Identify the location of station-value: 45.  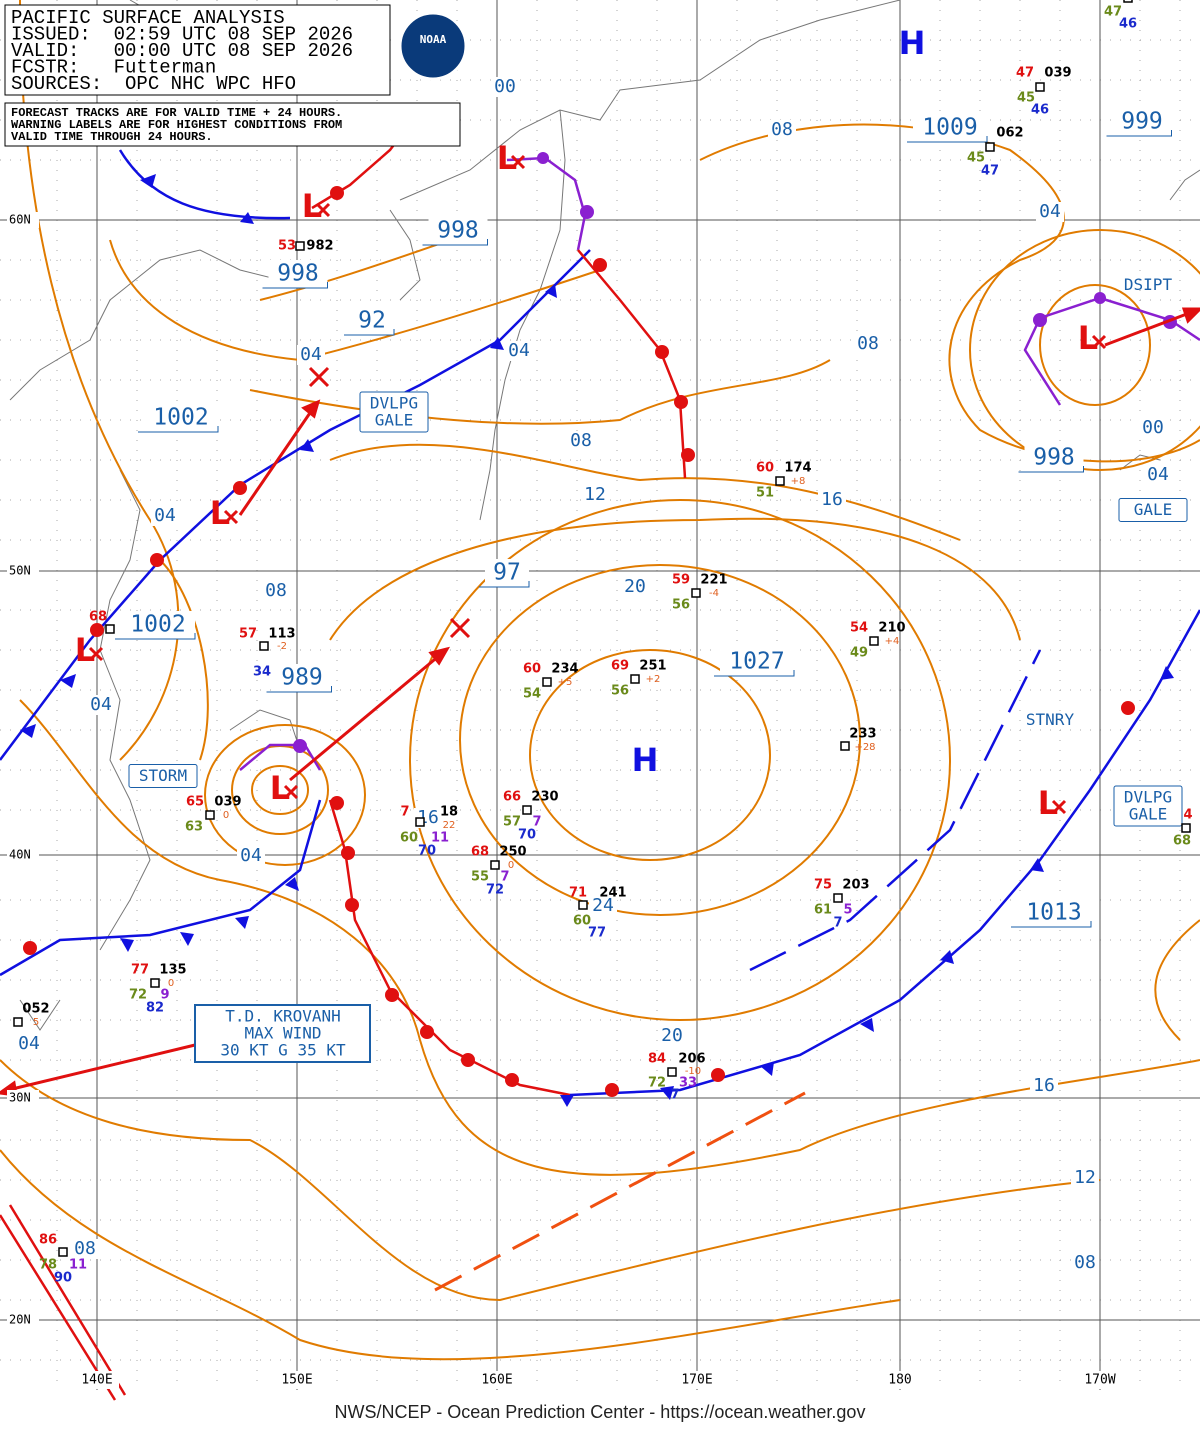
(976, 158).